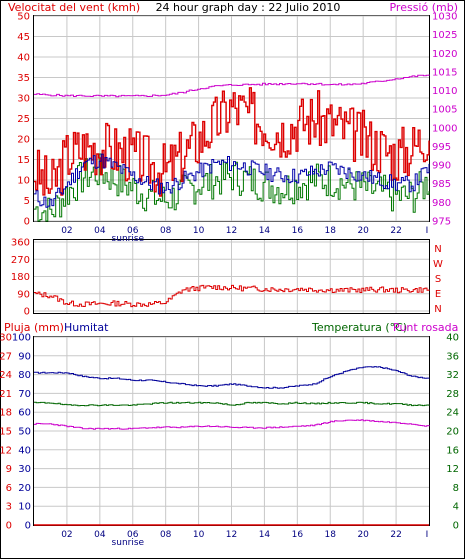  I want to click on humidity-tick-label: 40, so click(24, 450).